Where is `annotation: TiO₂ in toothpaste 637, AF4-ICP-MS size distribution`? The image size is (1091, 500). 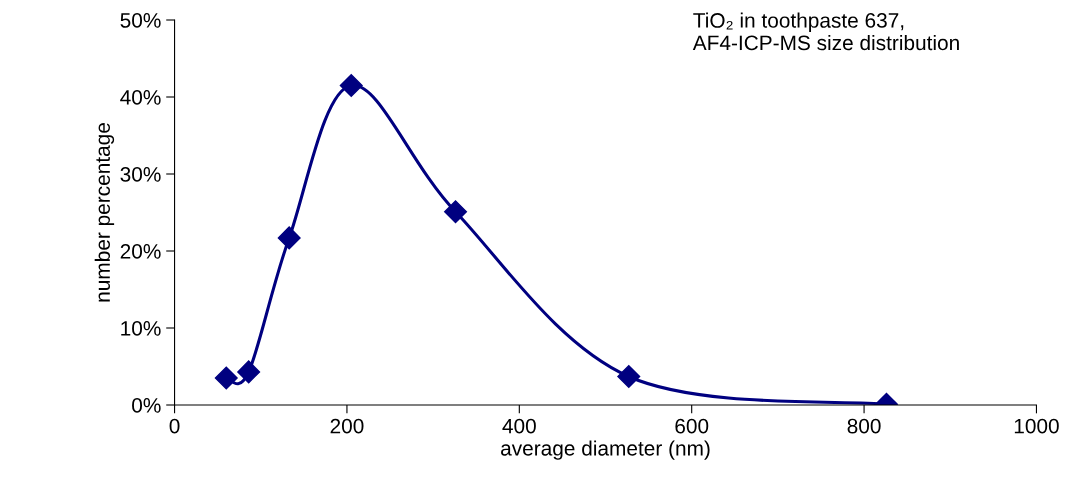
annotation: TiO₂ in toothpaste 637, AF4-ICP-MS size distribution is located at coordinates (825, 31).